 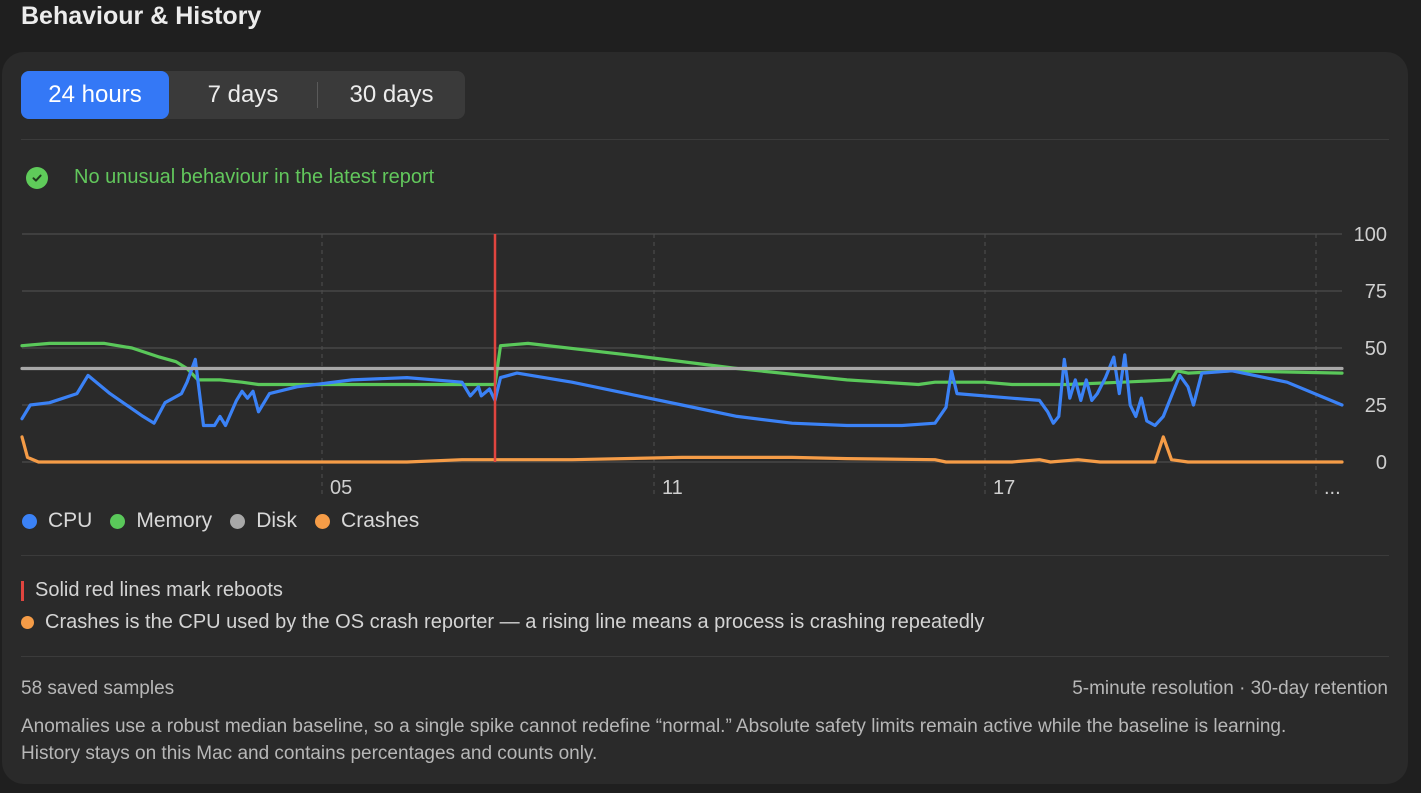 I want to click on y-tick-label: 25, so click(x=1376, y=406).